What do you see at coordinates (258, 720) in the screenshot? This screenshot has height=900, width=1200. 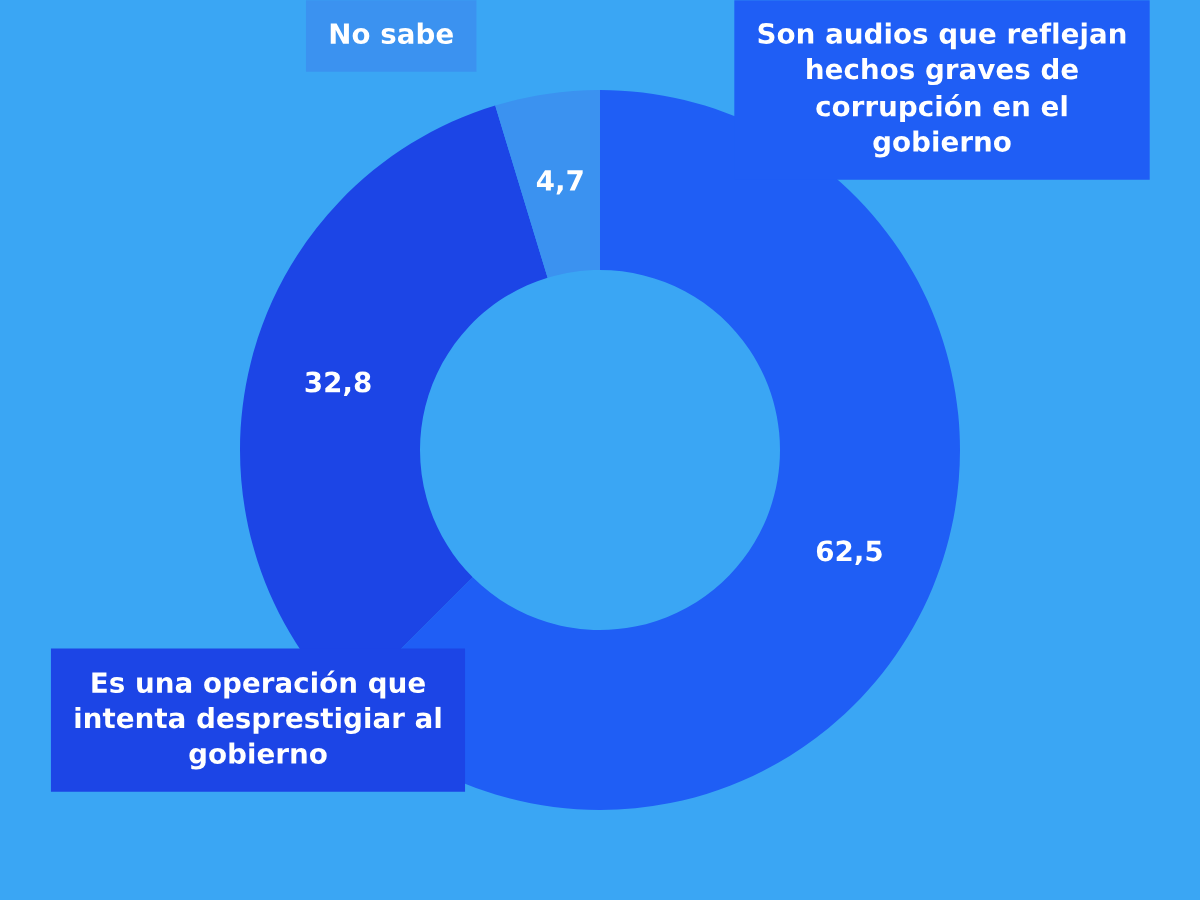 I see `slice-label: Es una operación que intenta desprestigiar al gobierno` at bounding box center [258, 720].